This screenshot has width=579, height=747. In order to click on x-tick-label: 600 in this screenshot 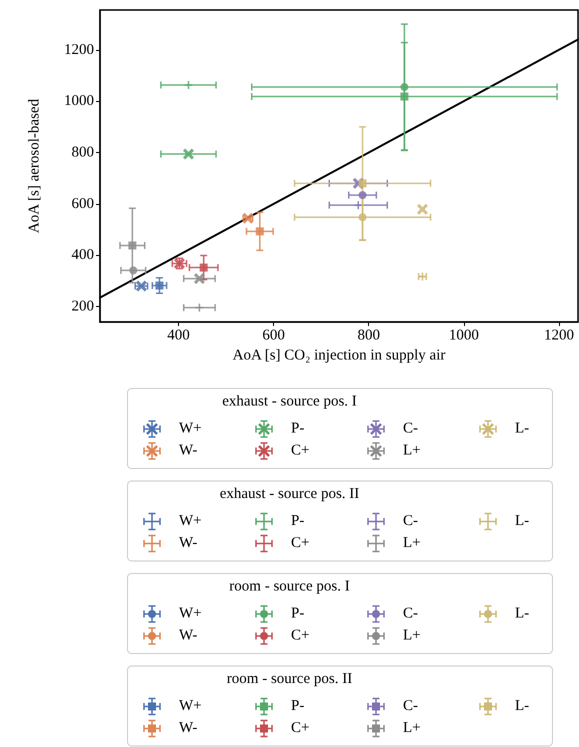, I will do `click(273, 336)`.